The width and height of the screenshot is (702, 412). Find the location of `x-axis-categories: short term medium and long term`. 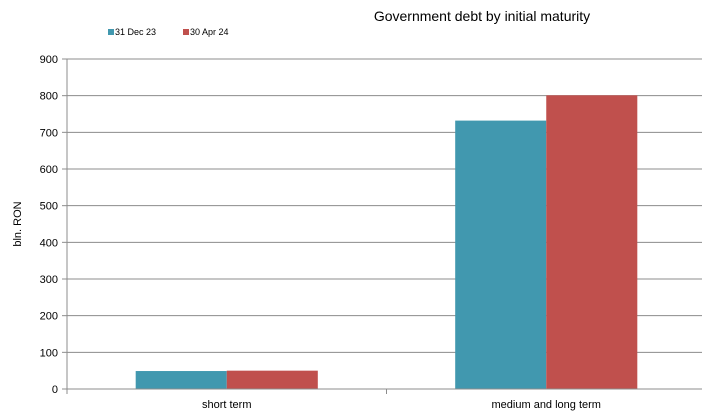

x-axis-categories: short term medium and long term is located at coordinates (401, 405).